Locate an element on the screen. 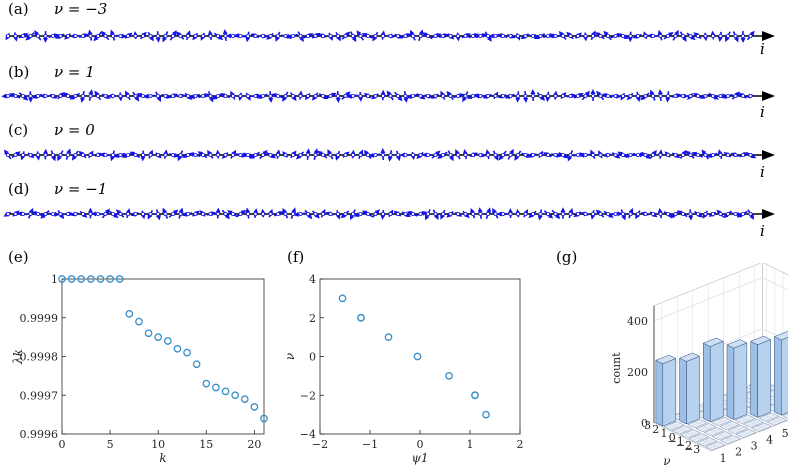 The image size is (789, 468). y-tick-label: −3 is located at coordinates (692, 449).